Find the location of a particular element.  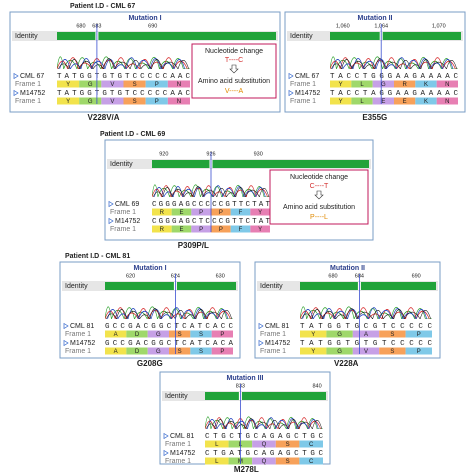

amino-acid: A is located at coordinates (116, 352).